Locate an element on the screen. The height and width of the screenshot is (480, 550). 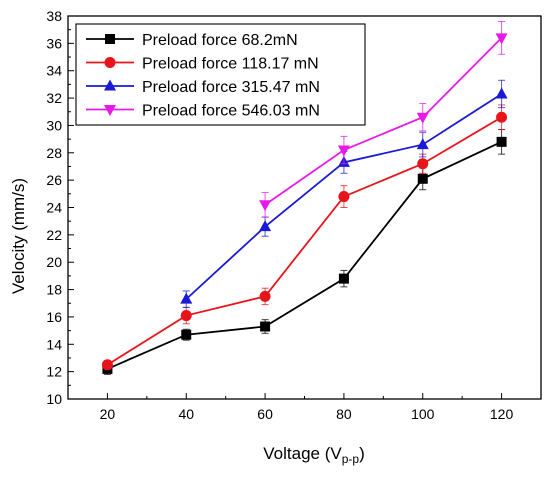
legend-label: Preload force 546.03 mN is located at coordinates (231, 111).